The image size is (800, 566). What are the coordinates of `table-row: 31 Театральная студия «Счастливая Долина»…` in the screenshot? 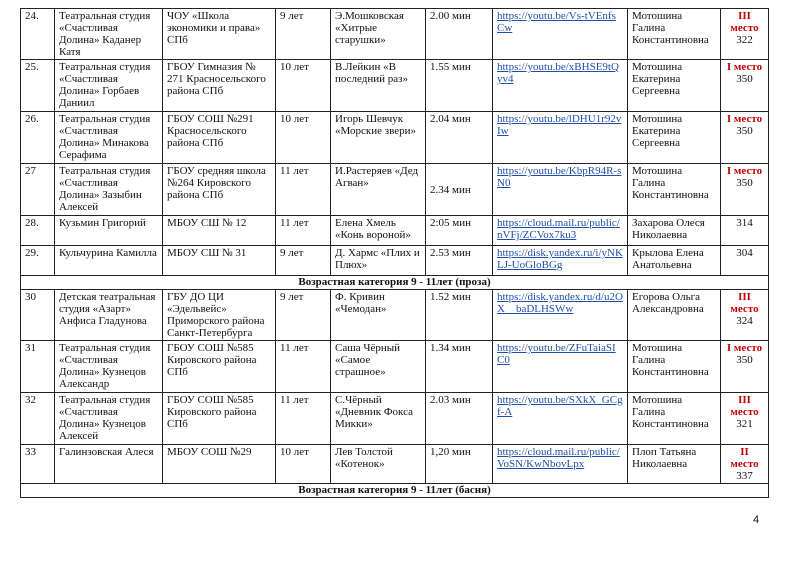 It's located at (394, 366).